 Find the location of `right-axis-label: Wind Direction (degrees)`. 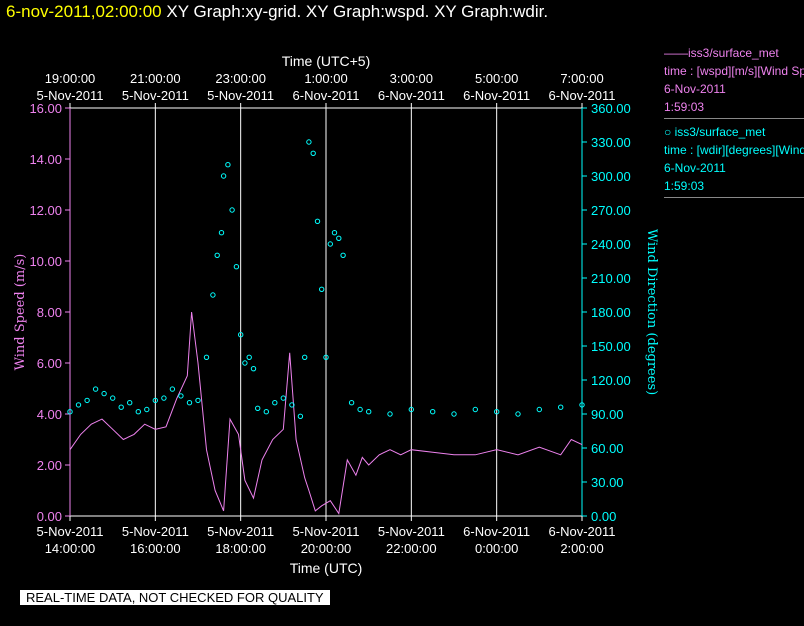

right-axis-label: Wind Direction (degrees) is located at coordinates (651, 312).